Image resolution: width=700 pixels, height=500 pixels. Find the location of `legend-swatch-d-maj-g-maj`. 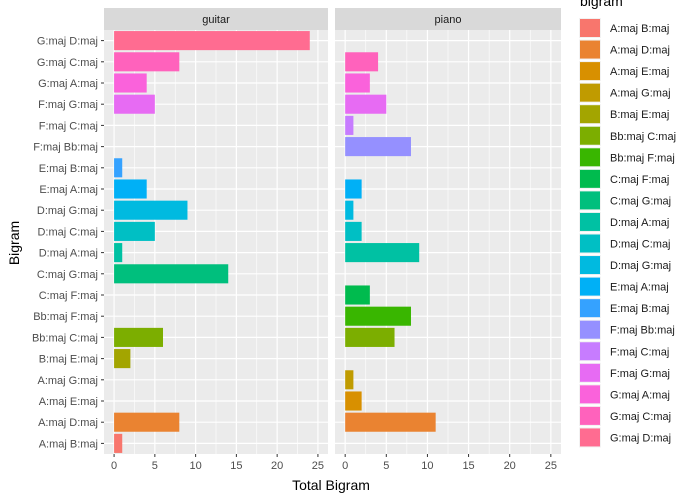

legend-swatch-d-maj-g-maj is located at coordinates (590, 265).